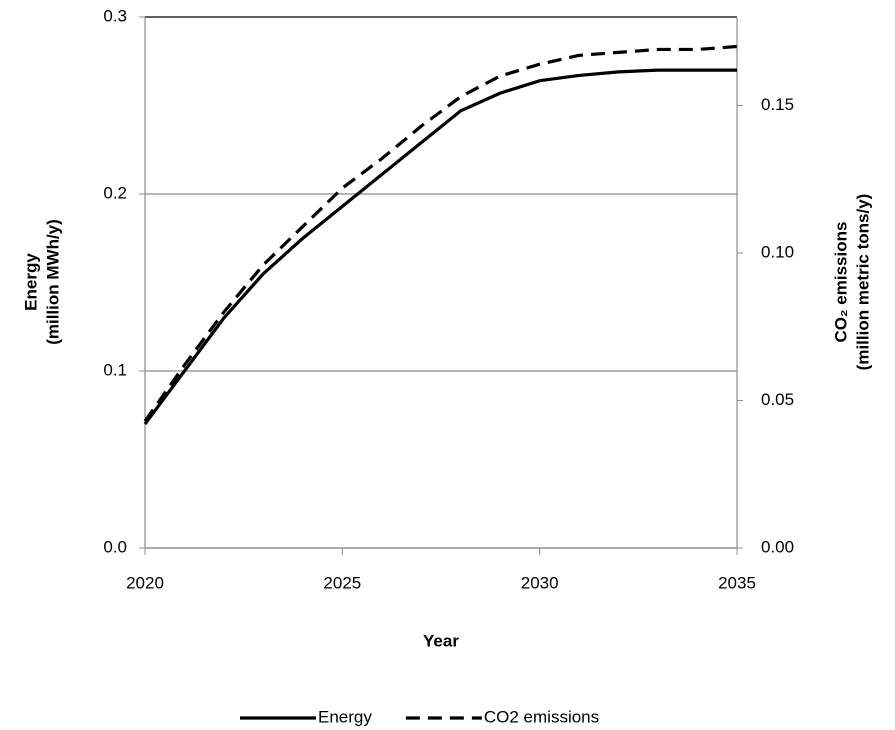 This screenshot has height=730, width=895. Describe the element at coordinates (441, 640) in the screenshot. I see `x-axis-title: Year` at that location.